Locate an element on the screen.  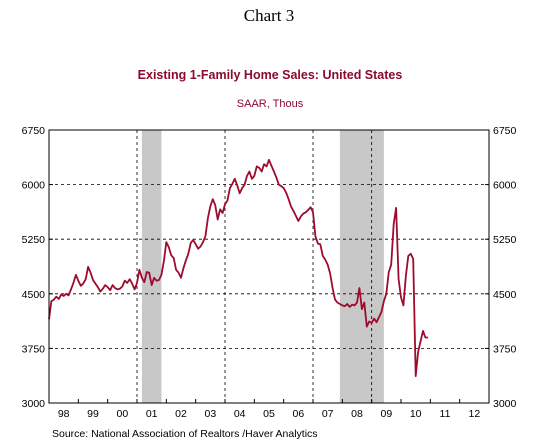
xtick-label: 05 is located at coordinates (269, 414).